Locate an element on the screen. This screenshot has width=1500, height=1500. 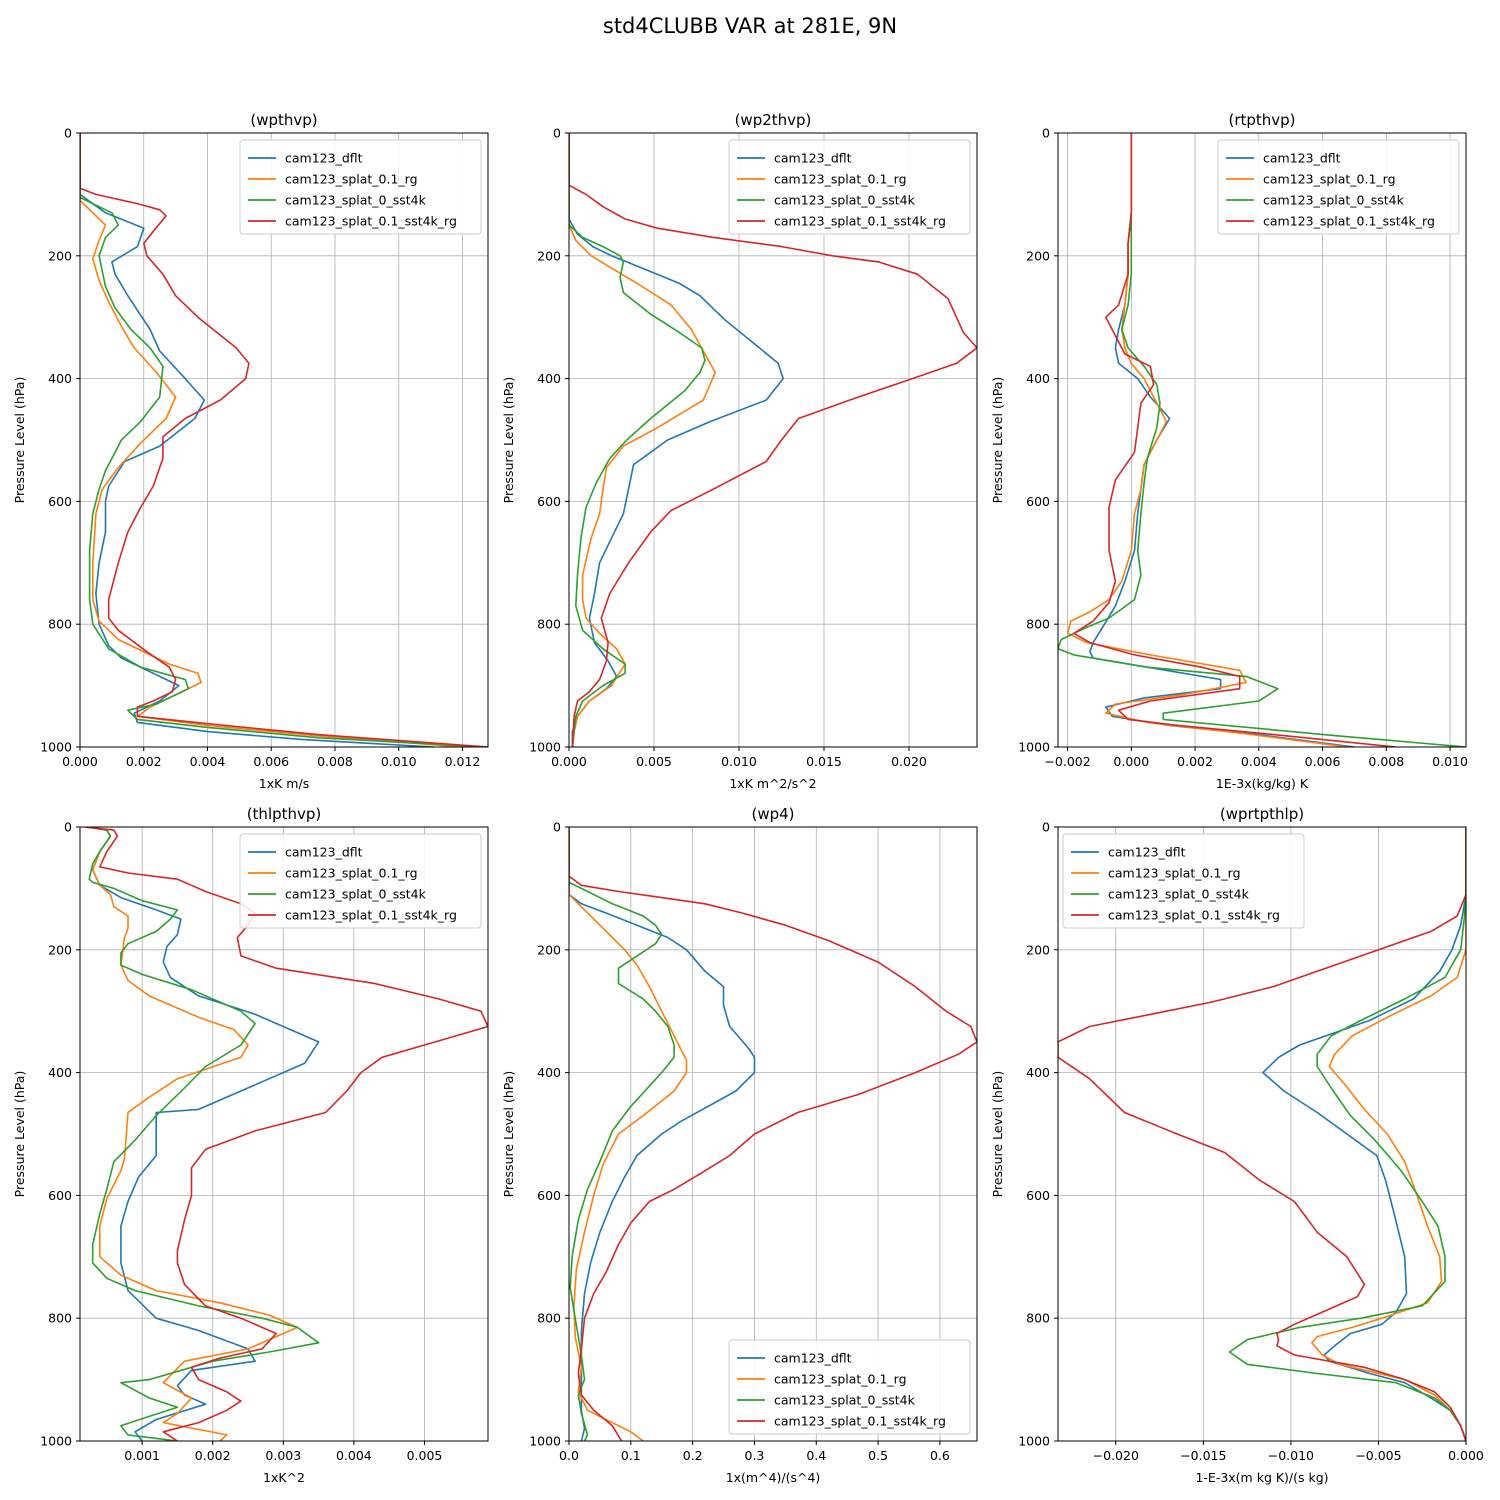
subplot-title: (wp2thvp) is located at coordinates (773, 120).